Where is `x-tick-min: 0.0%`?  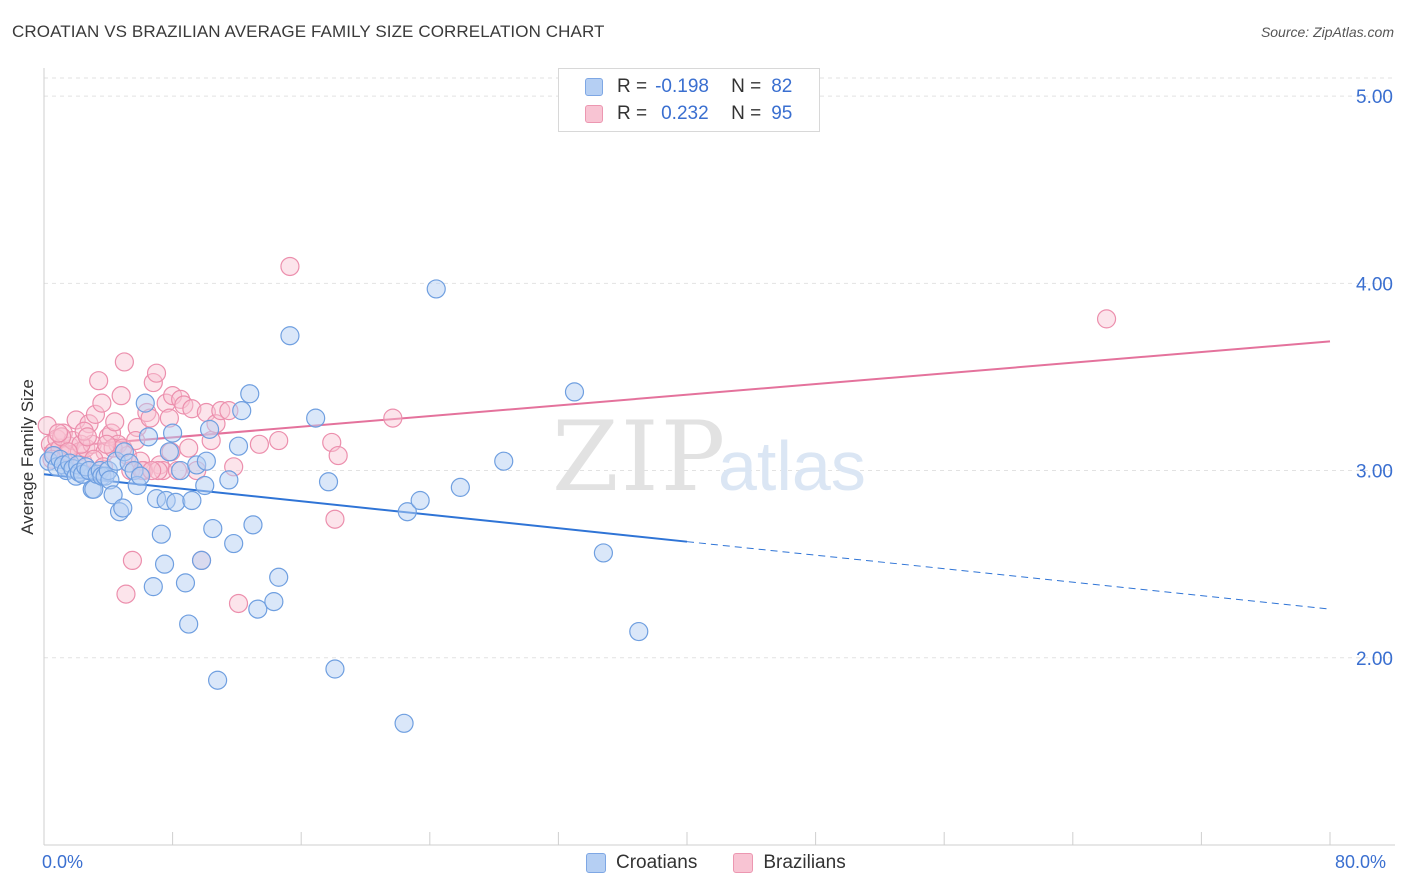 x-tick-min: 0.0% is located at coordinates (63, 862).